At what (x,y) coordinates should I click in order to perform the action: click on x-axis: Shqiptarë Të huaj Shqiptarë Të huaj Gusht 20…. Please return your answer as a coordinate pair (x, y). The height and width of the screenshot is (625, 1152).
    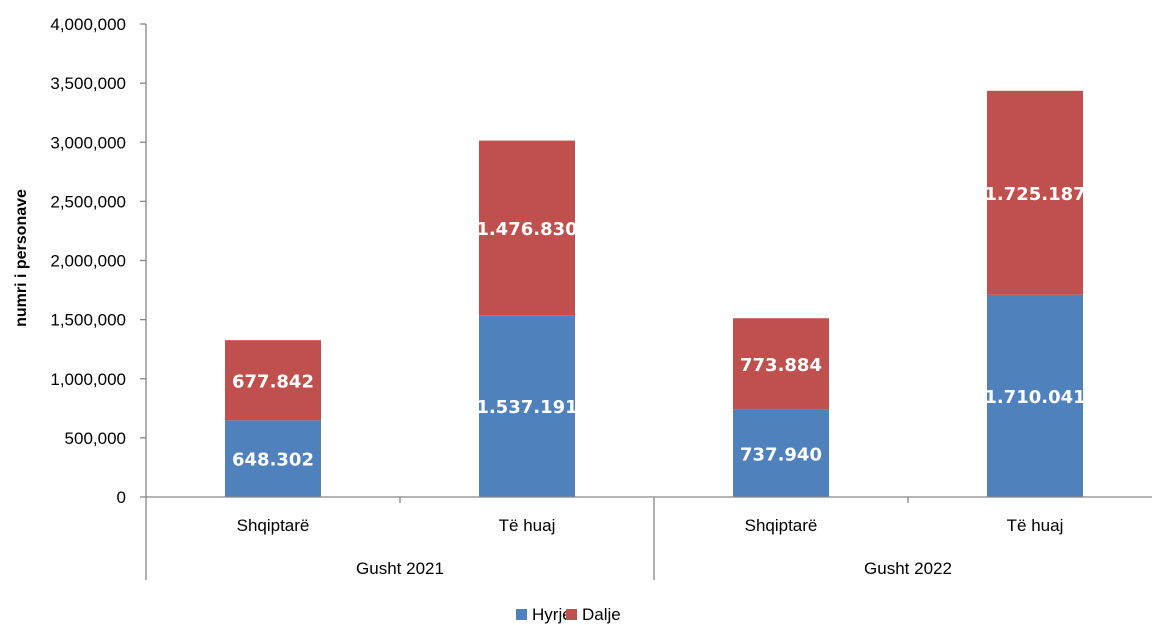
    Looking at the image, I should click on (648, 538).